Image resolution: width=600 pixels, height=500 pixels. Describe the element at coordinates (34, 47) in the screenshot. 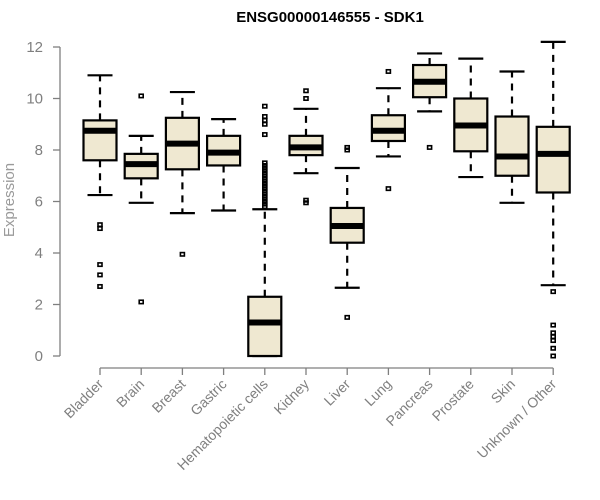

I see `y-tick-label: 12` at that location.